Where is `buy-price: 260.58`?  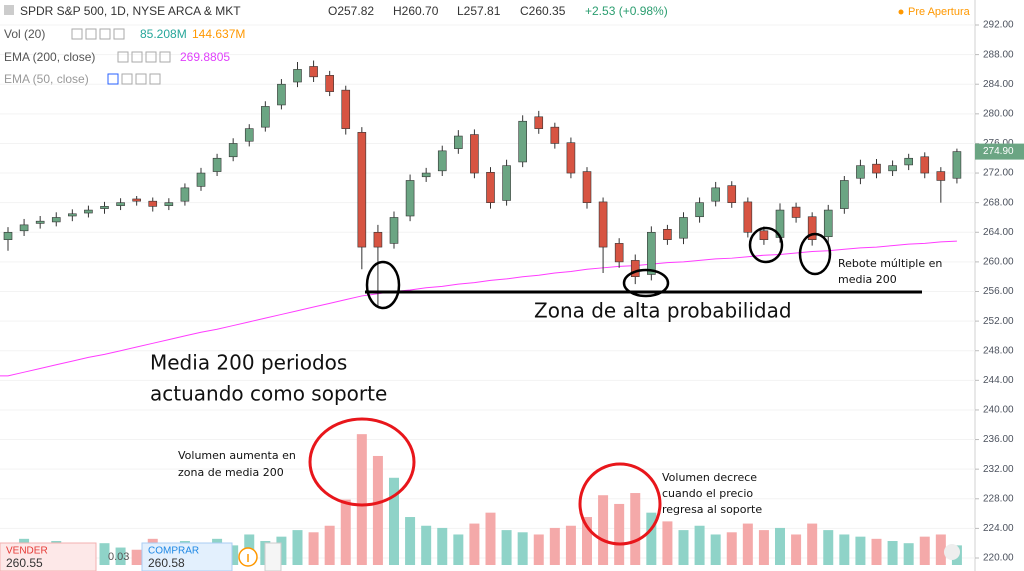
buy-price: 260.58 is located at coordinates (166, 563).